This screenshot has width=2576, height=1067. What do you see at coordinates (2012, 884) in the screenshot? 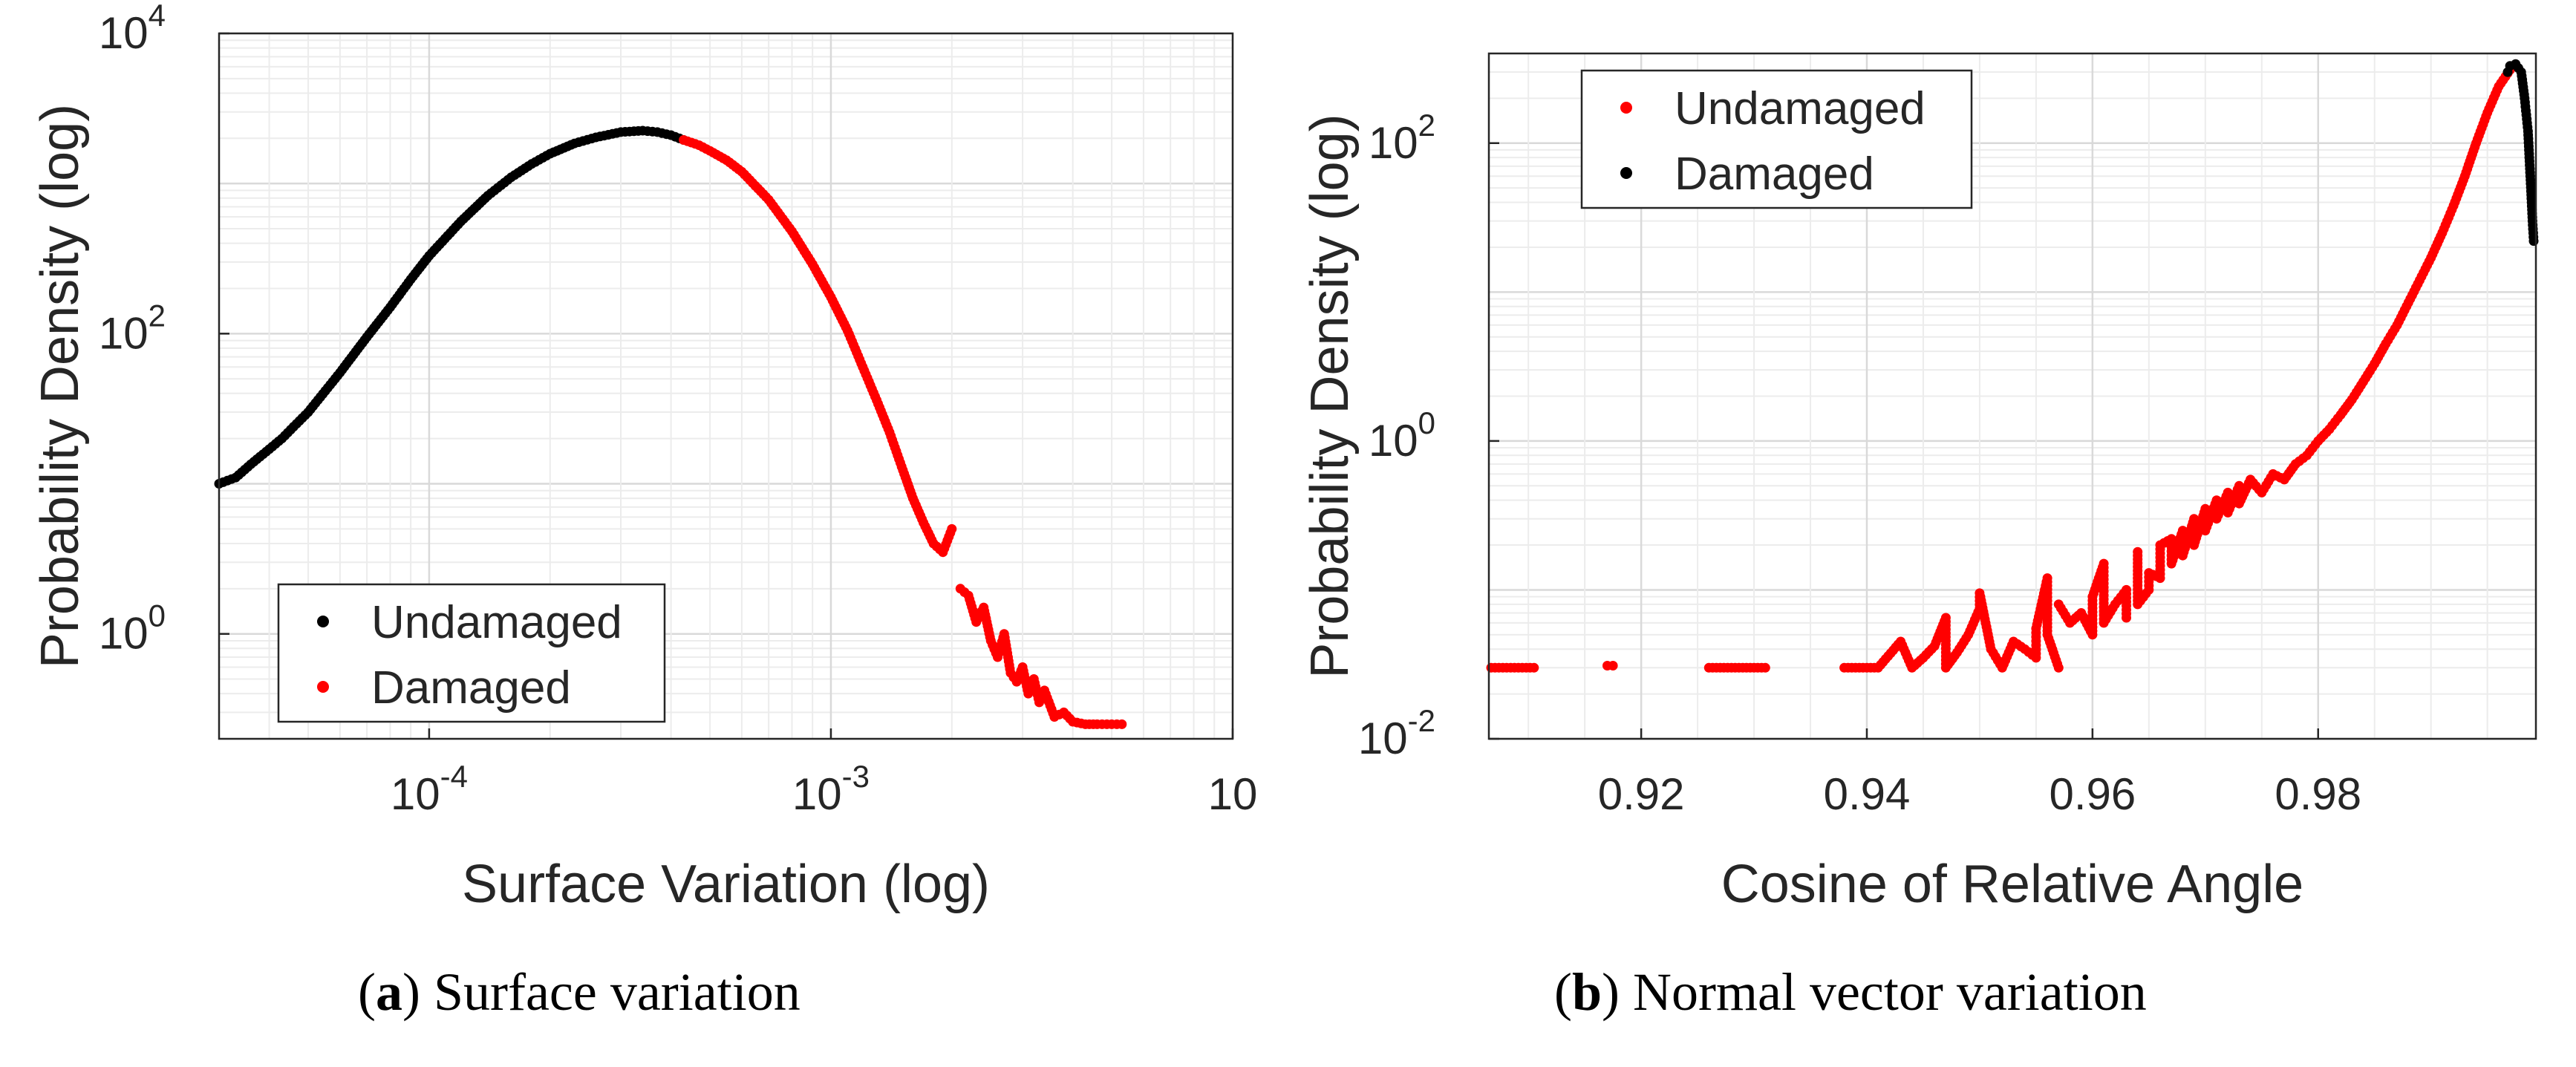
I see `x-axis-label: Cosine of Relative Angle` at bounding box center [2012, 884].